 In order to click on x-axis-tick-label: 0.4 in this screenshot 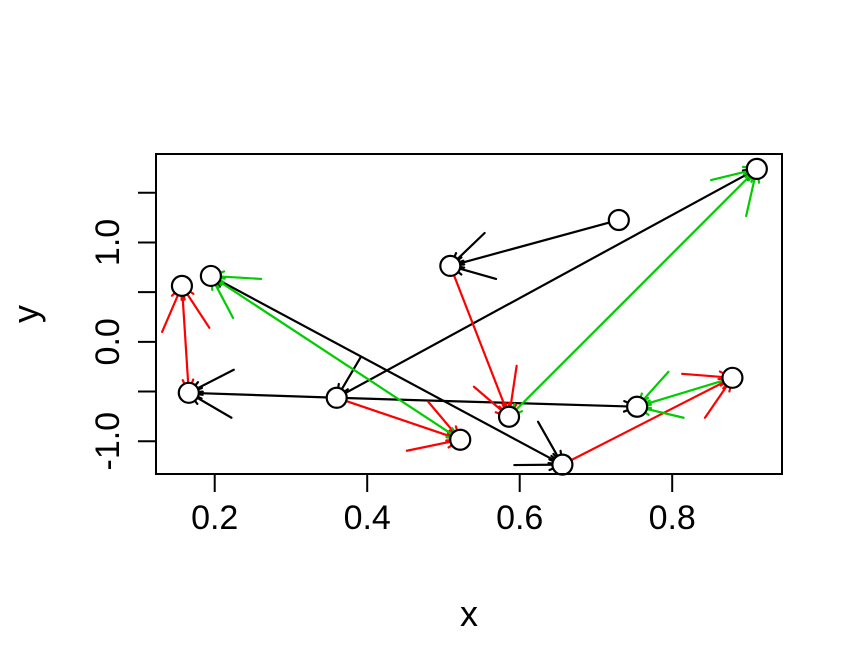, I will do `click(367, 518)`.